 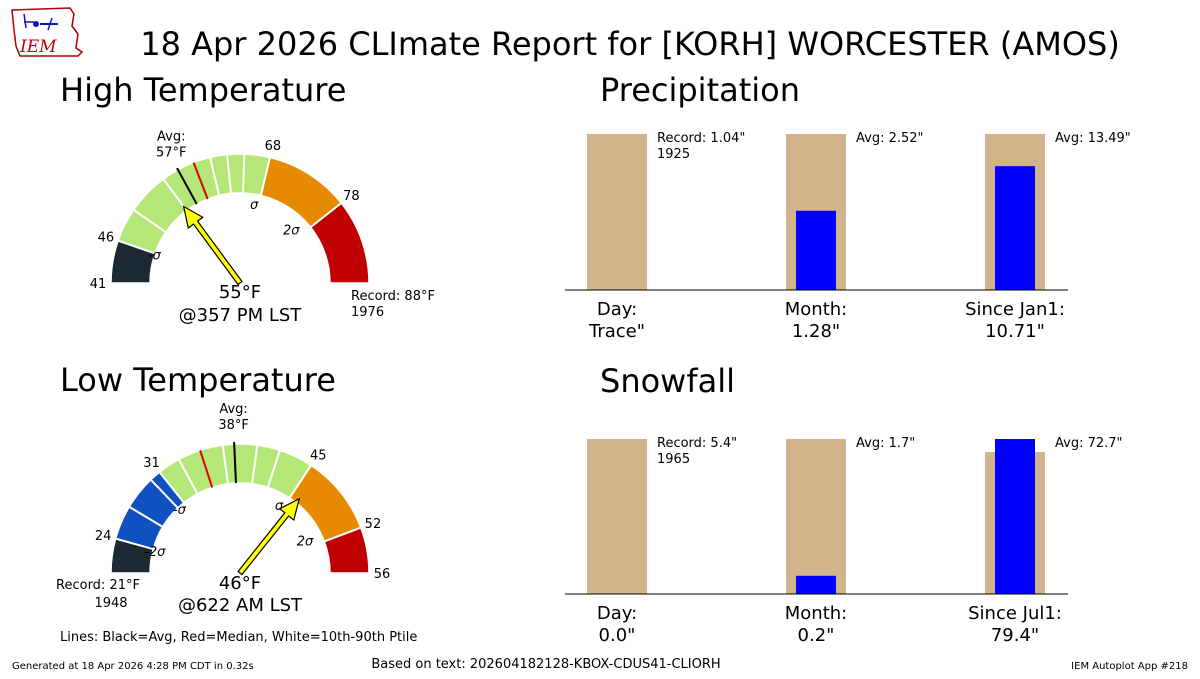 I want to click on precip-bar-annotation: Avg: 2.52", so click(x=890, y=138).